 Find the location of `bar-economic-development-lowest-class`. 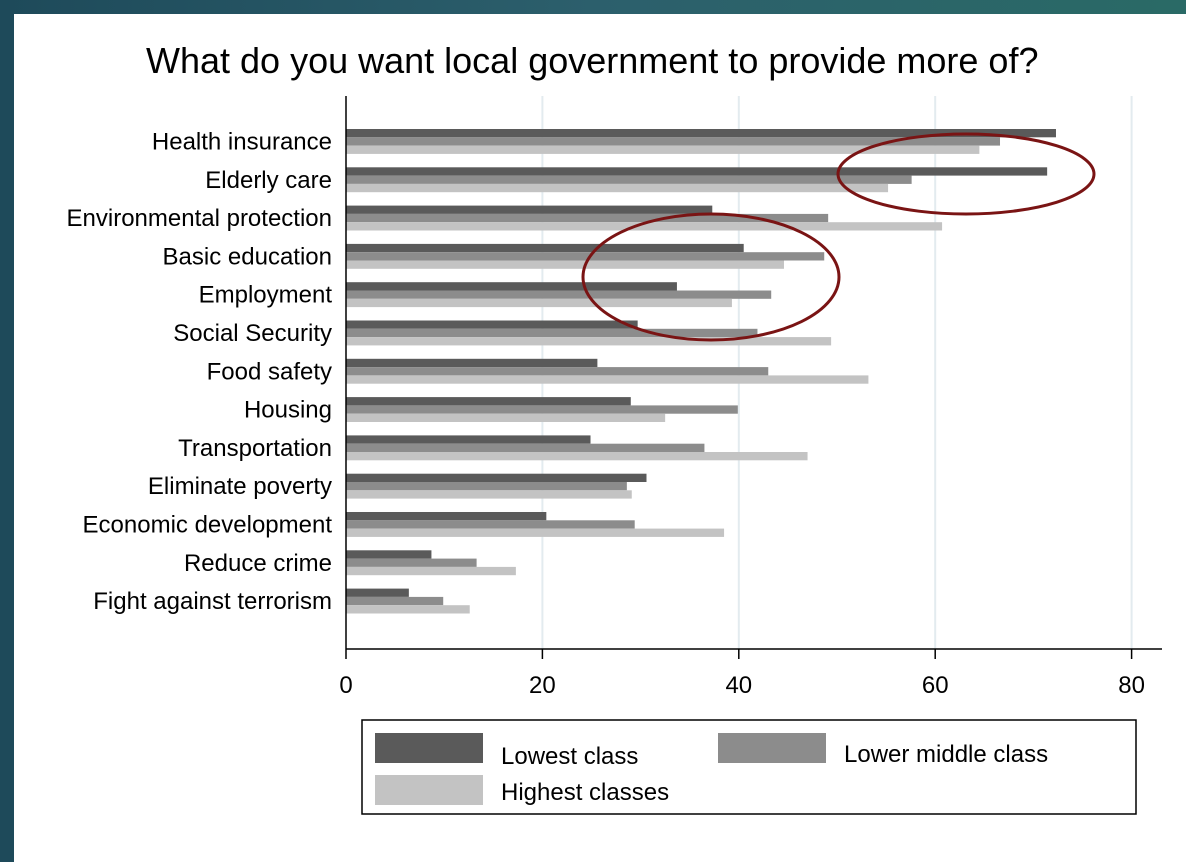

bar-economic-development-lowest-class is located at coordinates (446, 516).